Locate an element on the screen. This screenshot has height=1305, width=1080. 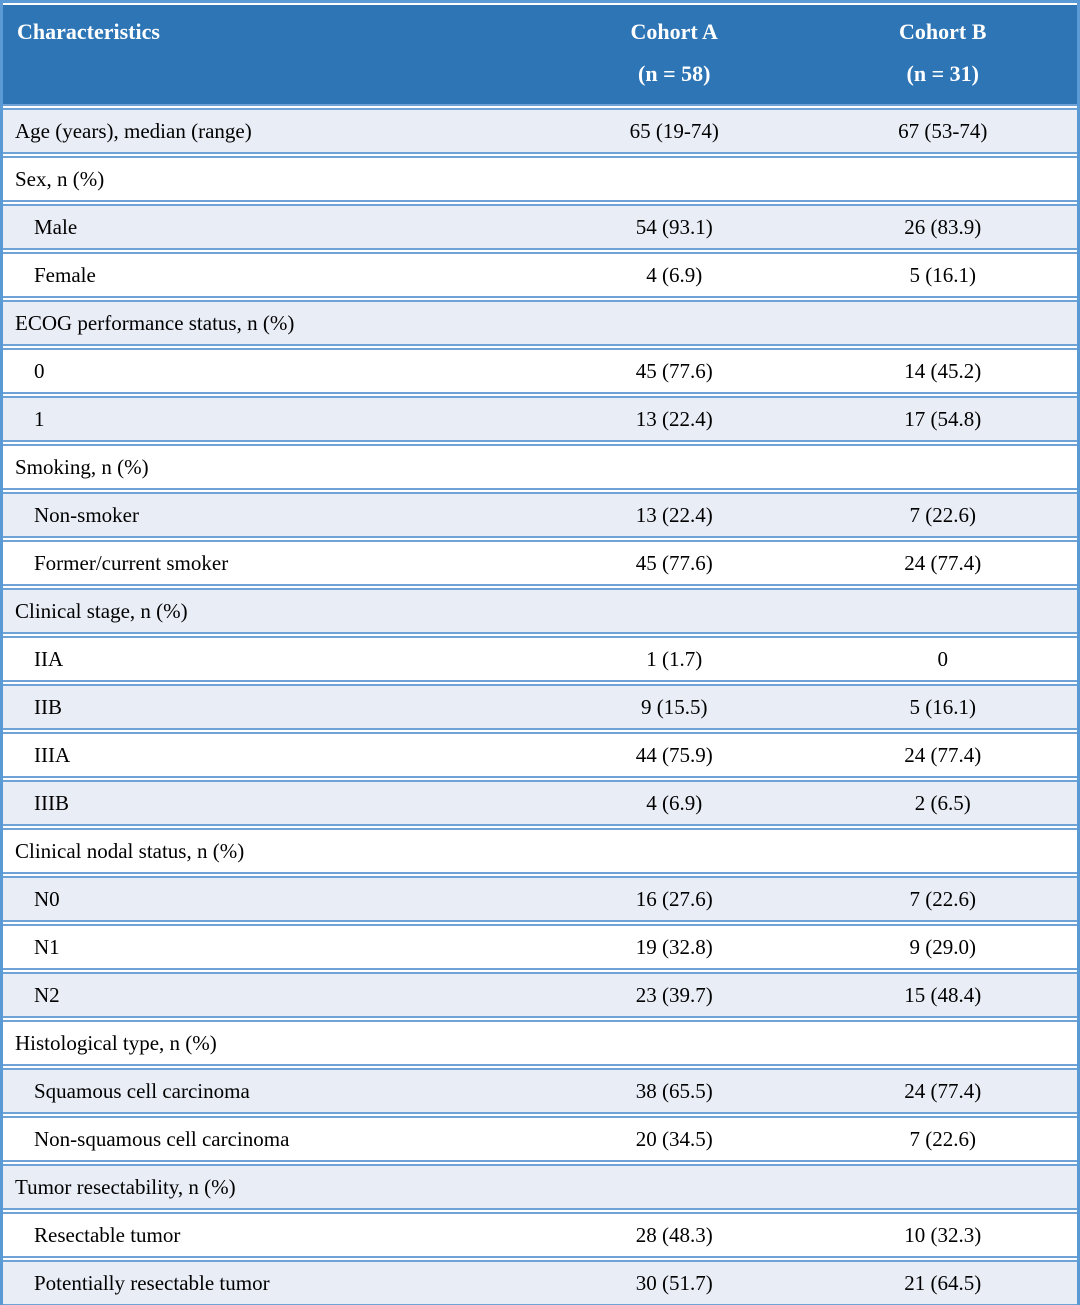
cohort-a-value-cell: 9 (15.5) is located at coordinates (674, 707).